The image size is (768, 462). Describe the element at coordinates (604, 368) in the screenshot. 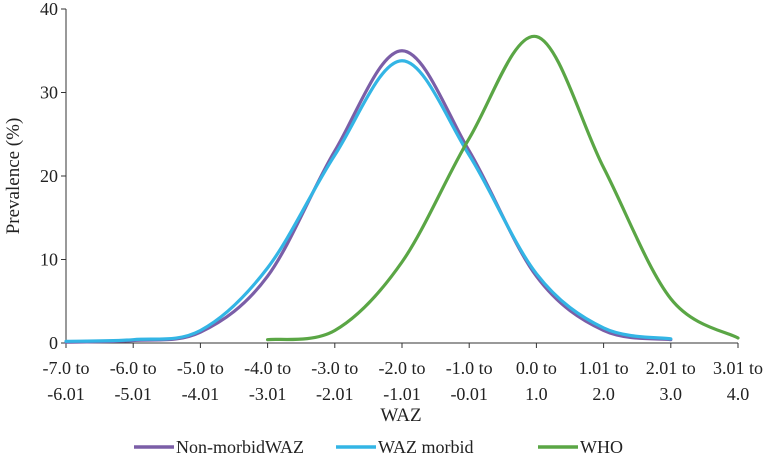

I see `x-tick-label-line1: 1.01 to` at that location.